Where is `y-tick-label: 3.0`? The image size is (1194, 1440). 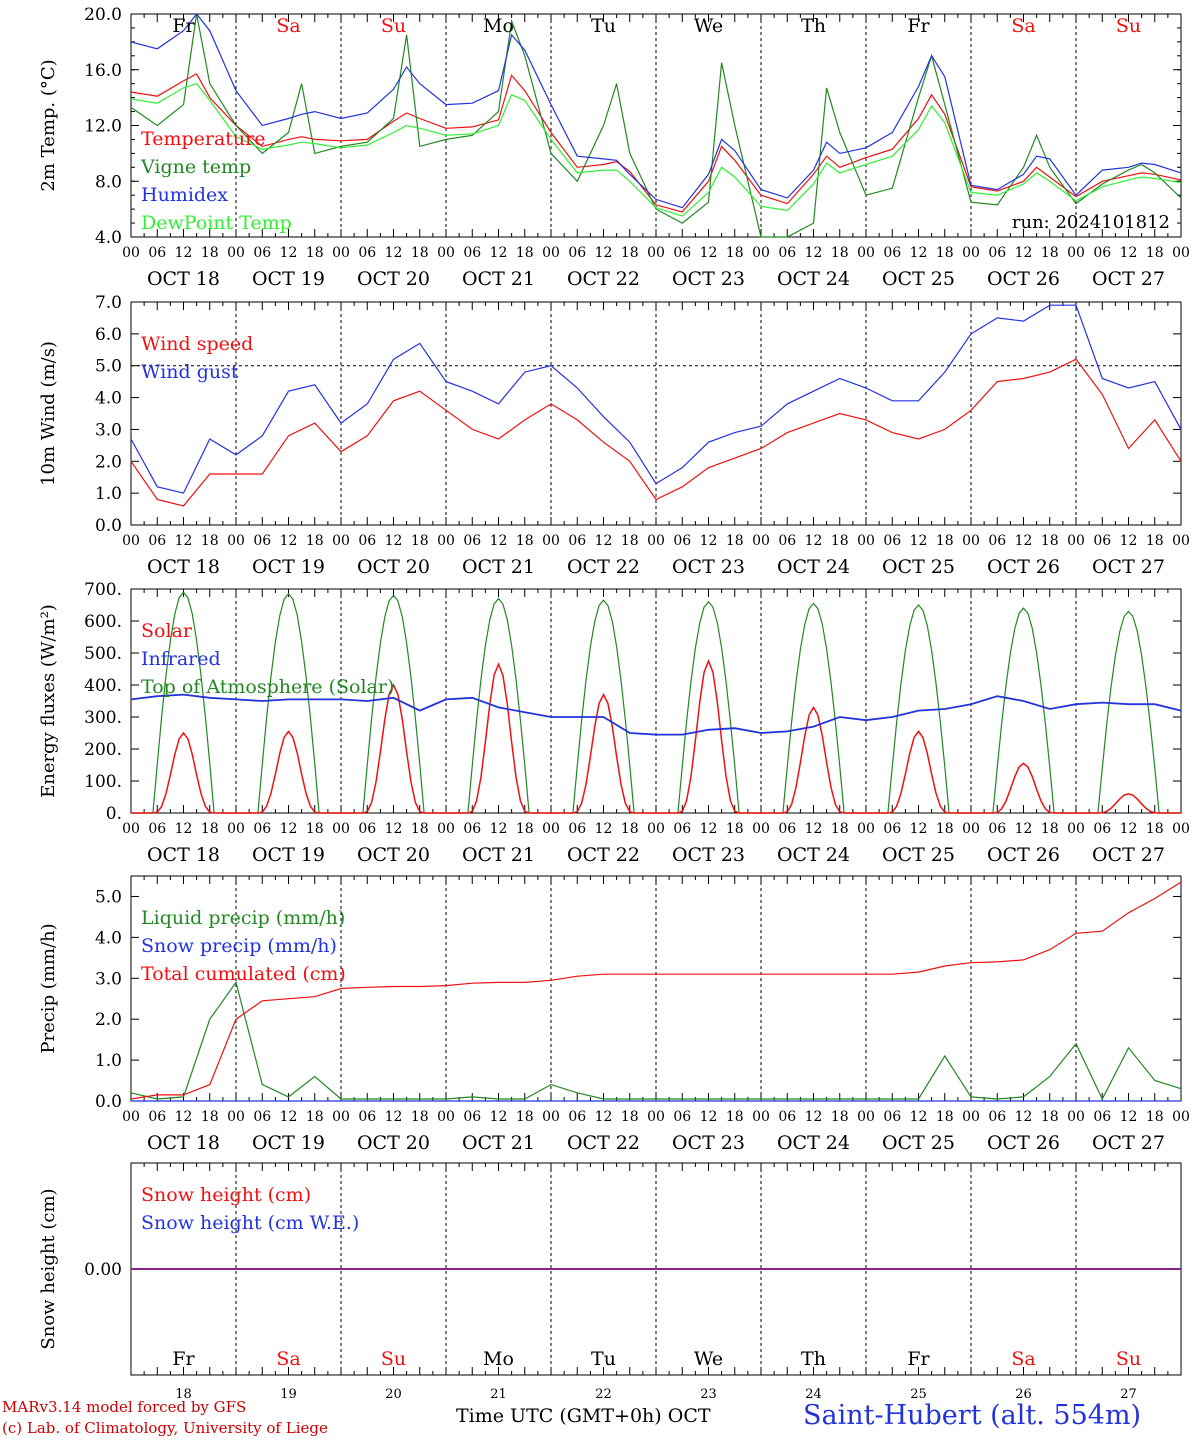 y-tick-label: 3.0 is located at coordinates (108, 430).